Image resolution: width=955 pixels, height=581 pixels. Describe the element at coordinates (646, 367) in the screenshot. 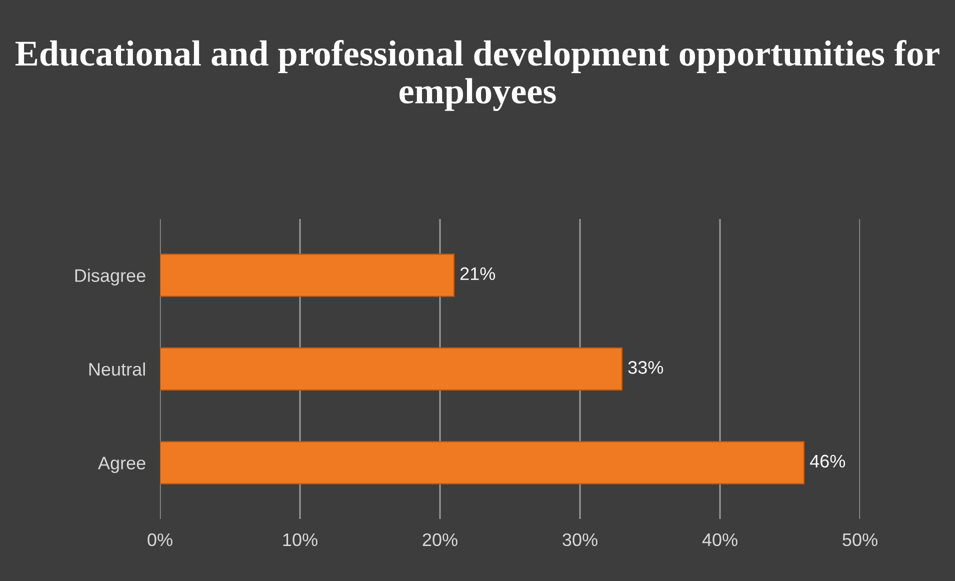

I see `data-label: 33%` at that location.